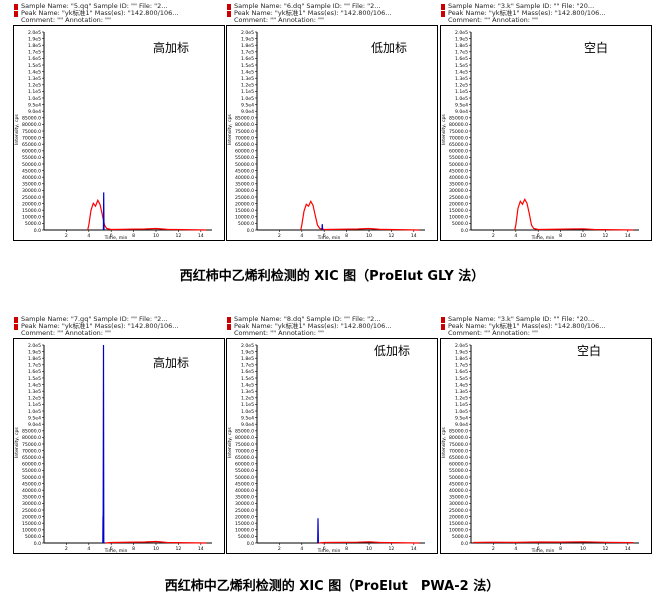 This screenshot has width=664, height=595. I want to click on x-tick-label: 12, so click(178, 236).